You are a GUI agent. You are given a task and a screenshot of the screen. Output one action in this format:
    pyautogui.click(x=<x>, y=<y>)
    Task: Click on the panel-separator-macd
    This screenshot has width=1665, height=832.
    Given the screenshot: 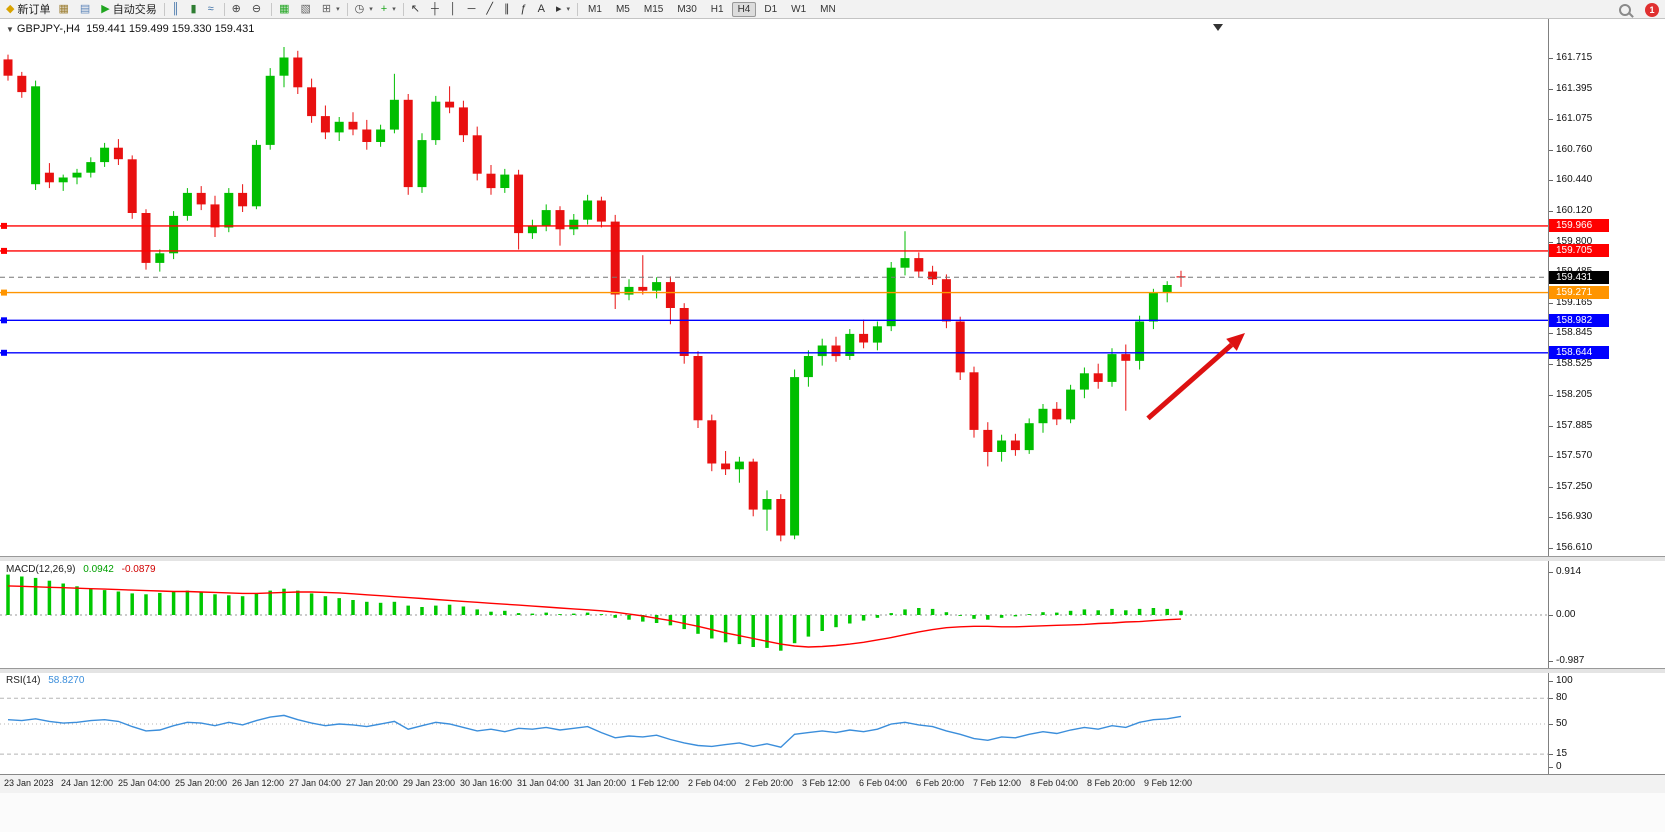 What is the action you would take?
    pyautogui.click(x=832, y=559)
    